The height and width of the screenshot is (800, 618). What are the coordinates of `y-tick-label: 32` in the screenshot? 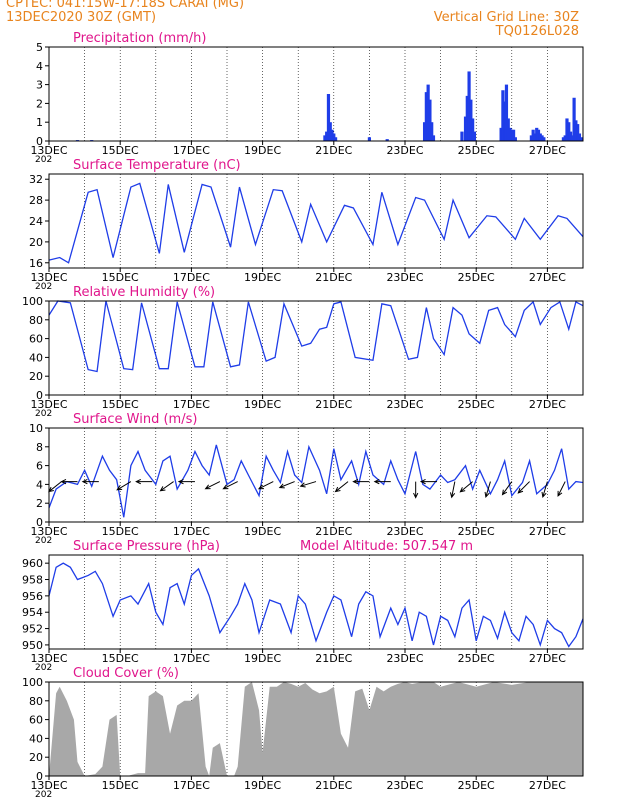 It's located at (36, 179).